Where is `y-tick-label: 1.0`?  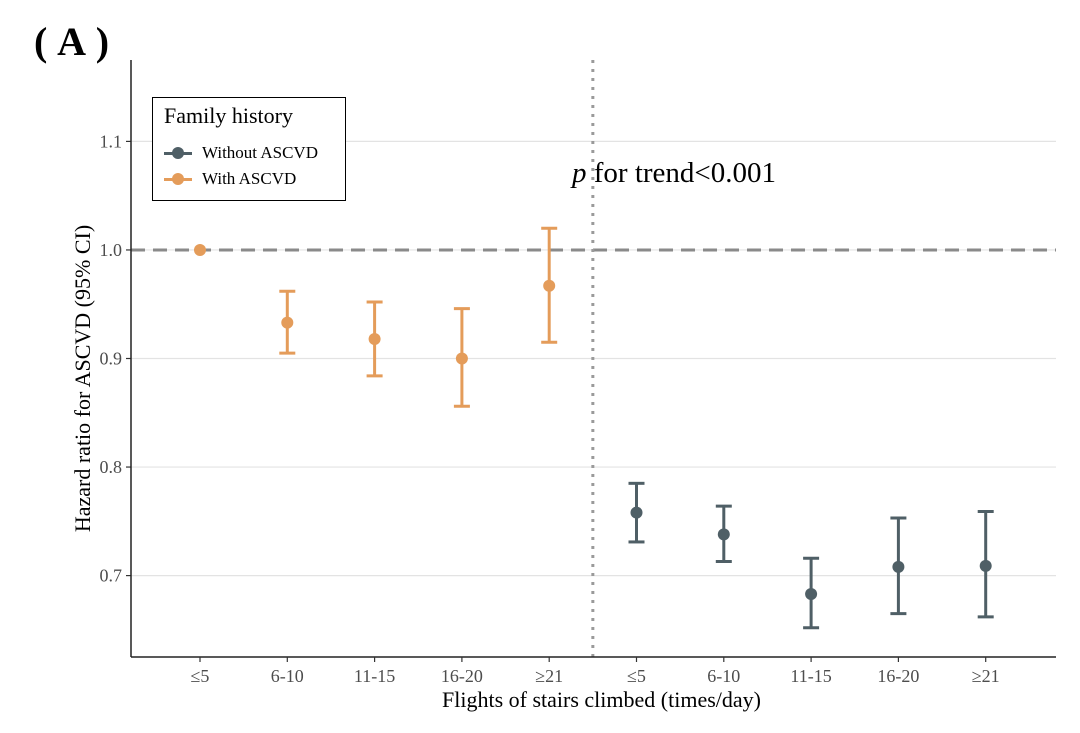
y-tick-label: 1.0 is located at coordinates (111, 250).